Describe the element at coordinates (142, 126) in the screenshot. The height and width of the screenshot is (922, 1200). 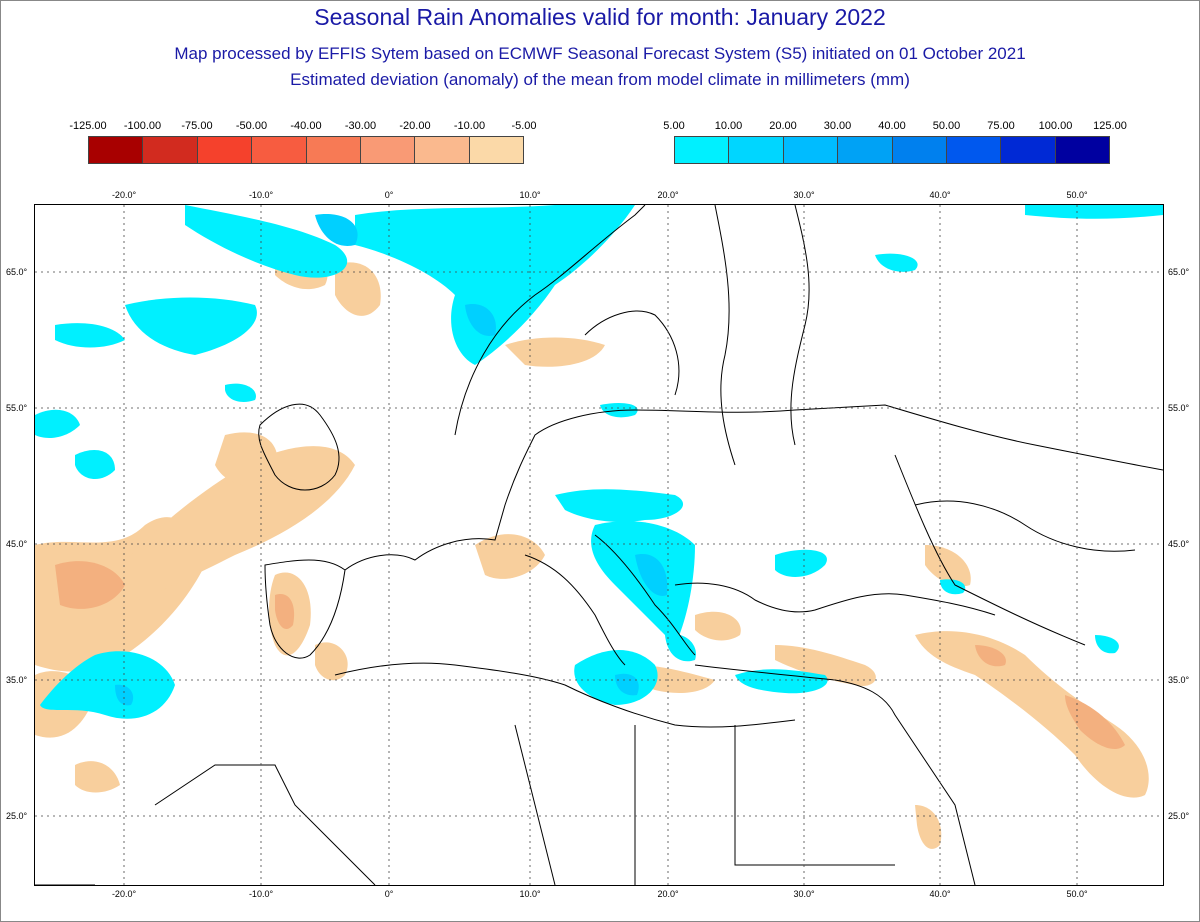
I see `legend-negative-tick-label: -100.00` at that location.